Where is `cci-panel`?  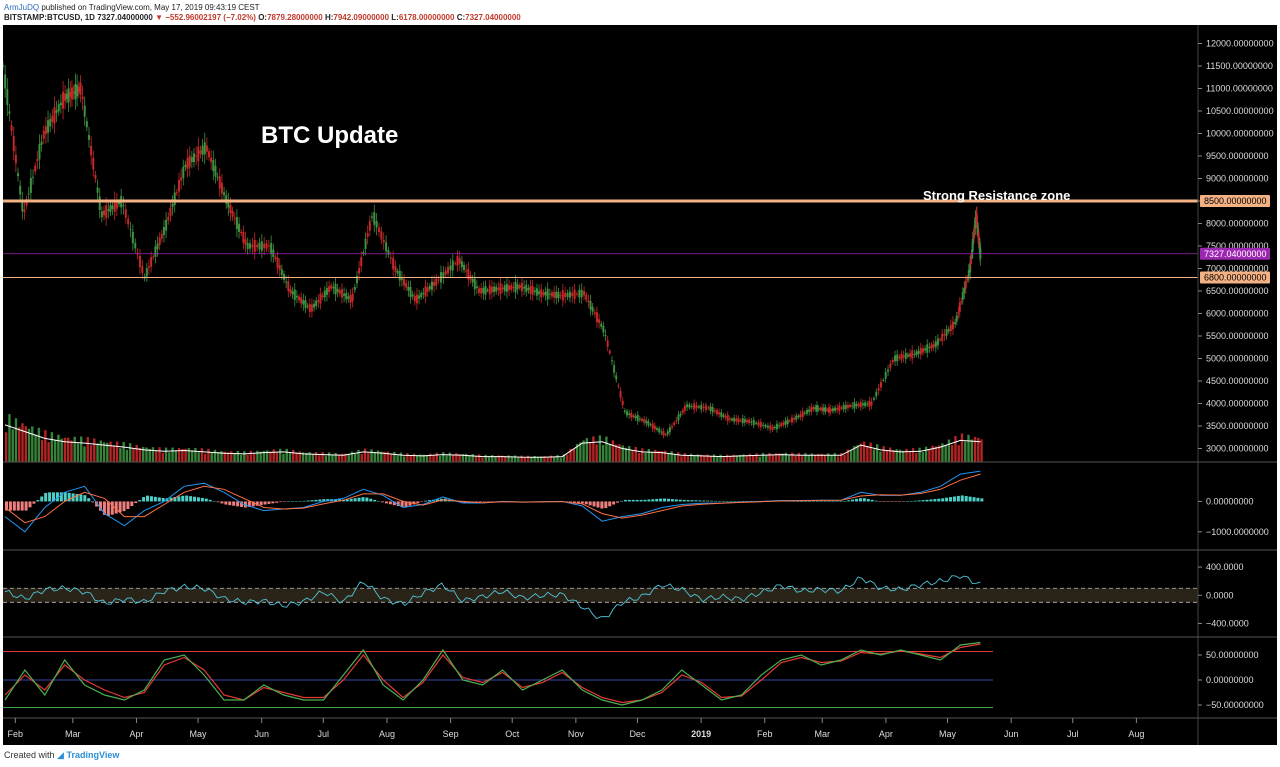 cci-panel is located at coordinates (600, 597).